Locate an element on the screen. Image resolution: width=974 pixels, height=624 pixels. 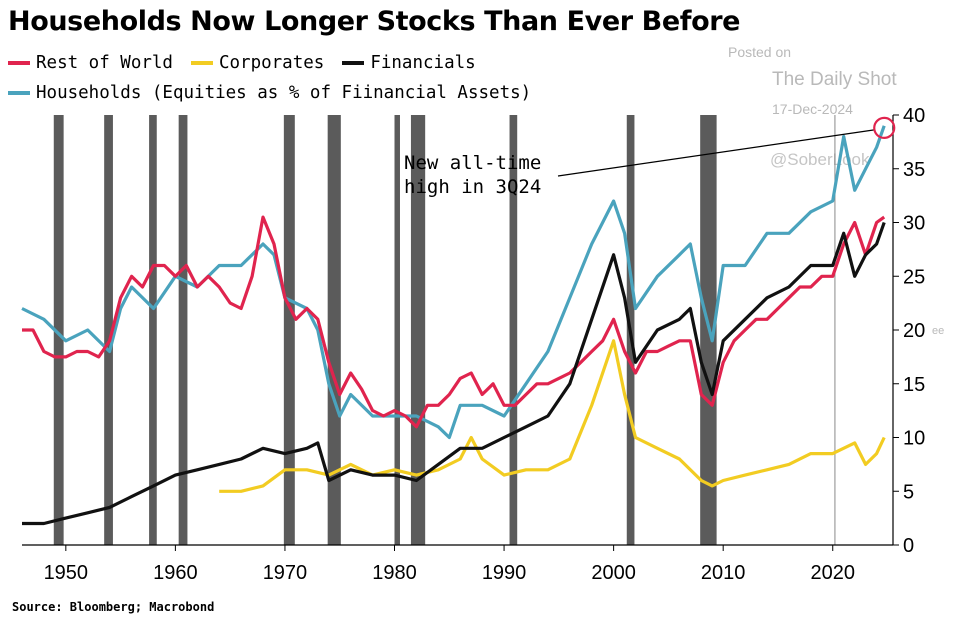
x-tick-label: 1970 is located at coordinates (285, 573).